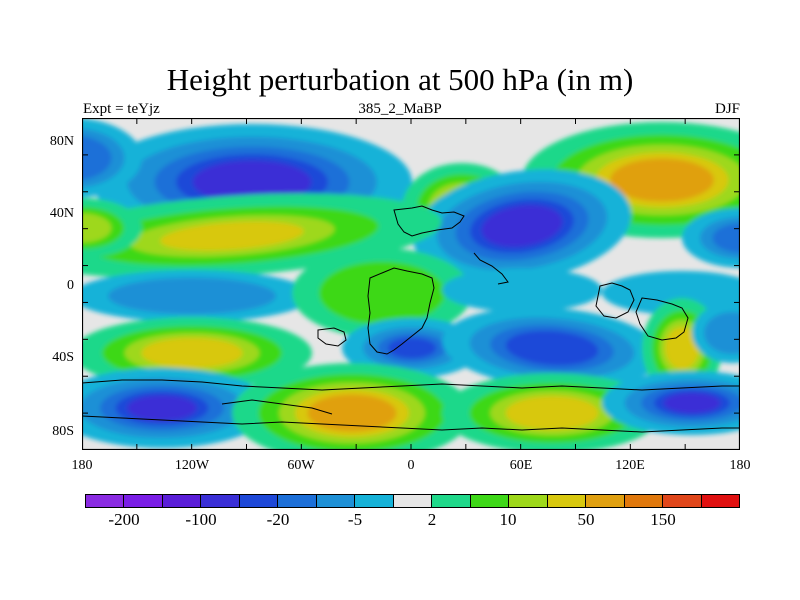 Image resolution: width=800 pixels, height=600 pixels. Describe the element at coordinates (355, 519) in the screenshot. I see `colorbar-label: -5` at that location.